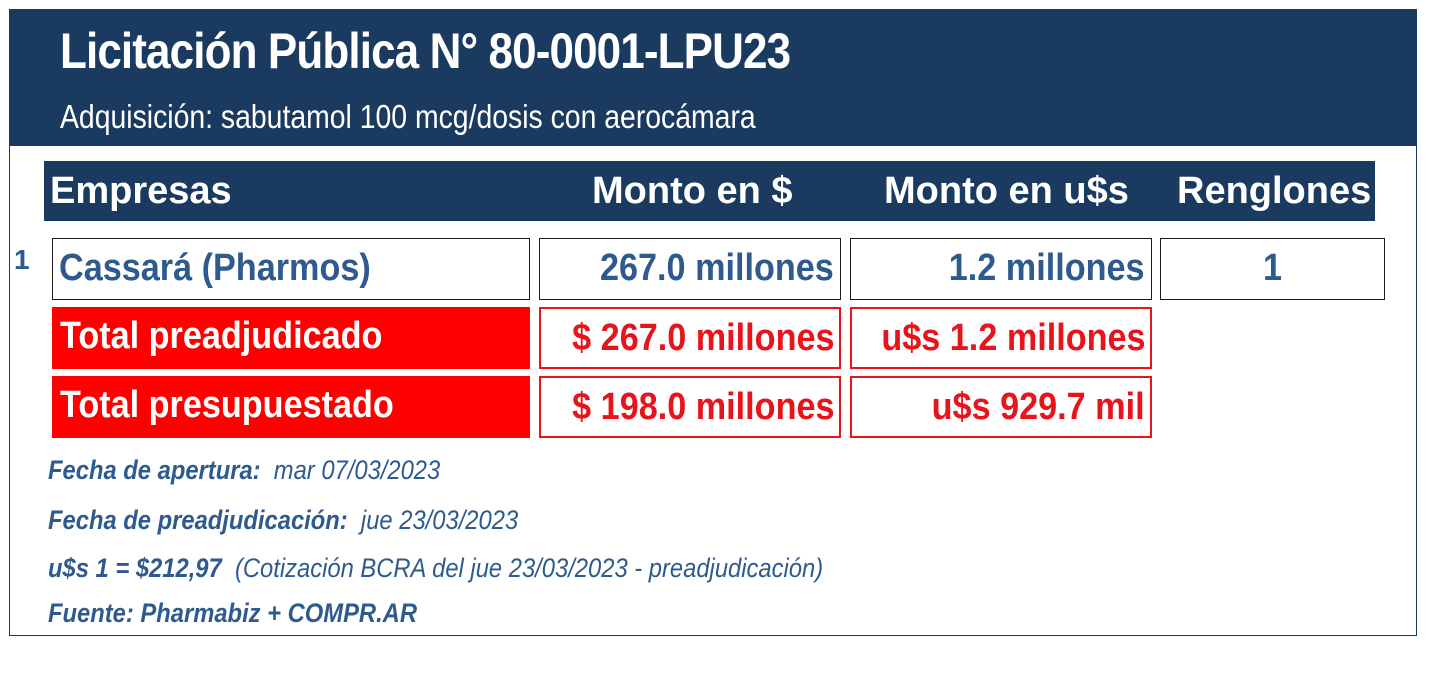  I want to click on cell-monto-pesos: 267.0 millones, so click(690, 269).